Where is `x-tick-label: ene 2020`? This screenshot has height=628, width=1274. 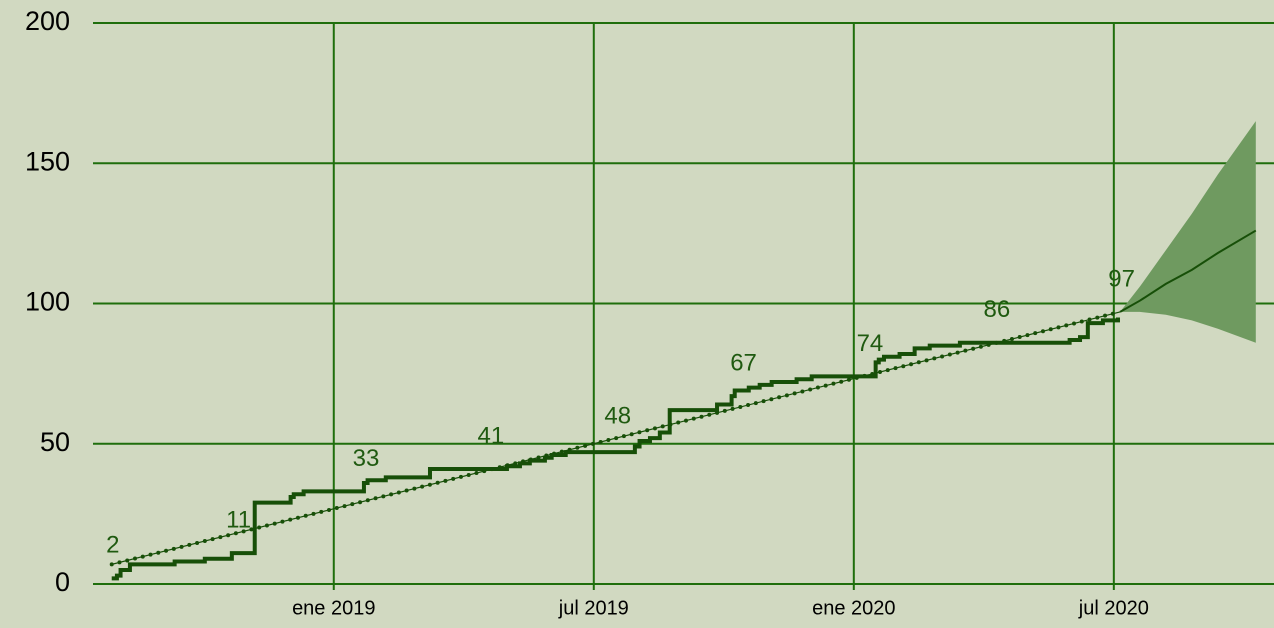 x-tick-label: ene 2020 is located at coordinates (853, 608).